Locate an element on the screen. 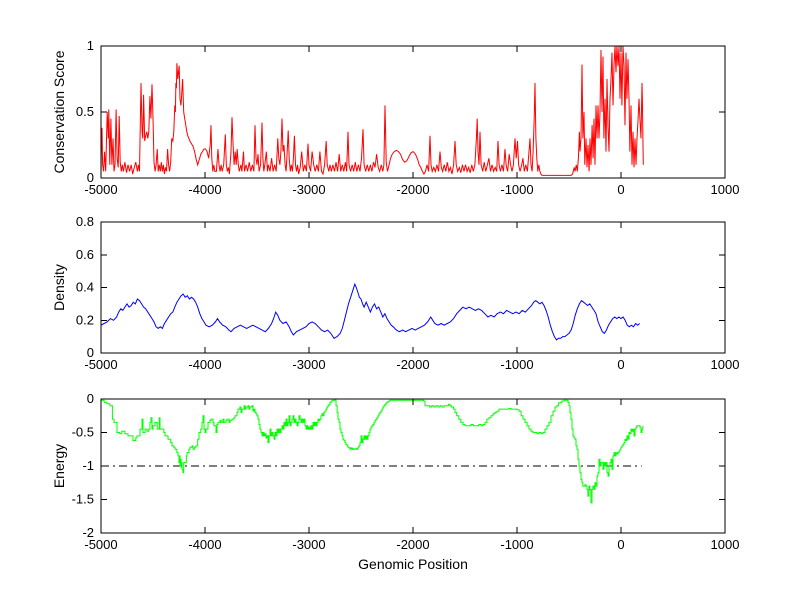 The height and width of the screenshot is (599, 800). y-tick-label: 0.6 is located at coordinates (85, 254).